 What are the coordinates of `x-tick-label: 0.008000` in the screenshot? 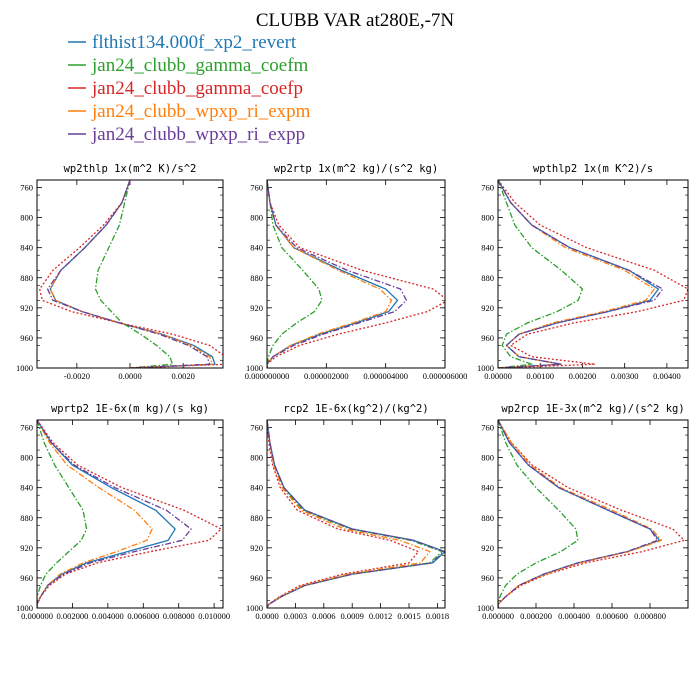 It's located at (179, 616).